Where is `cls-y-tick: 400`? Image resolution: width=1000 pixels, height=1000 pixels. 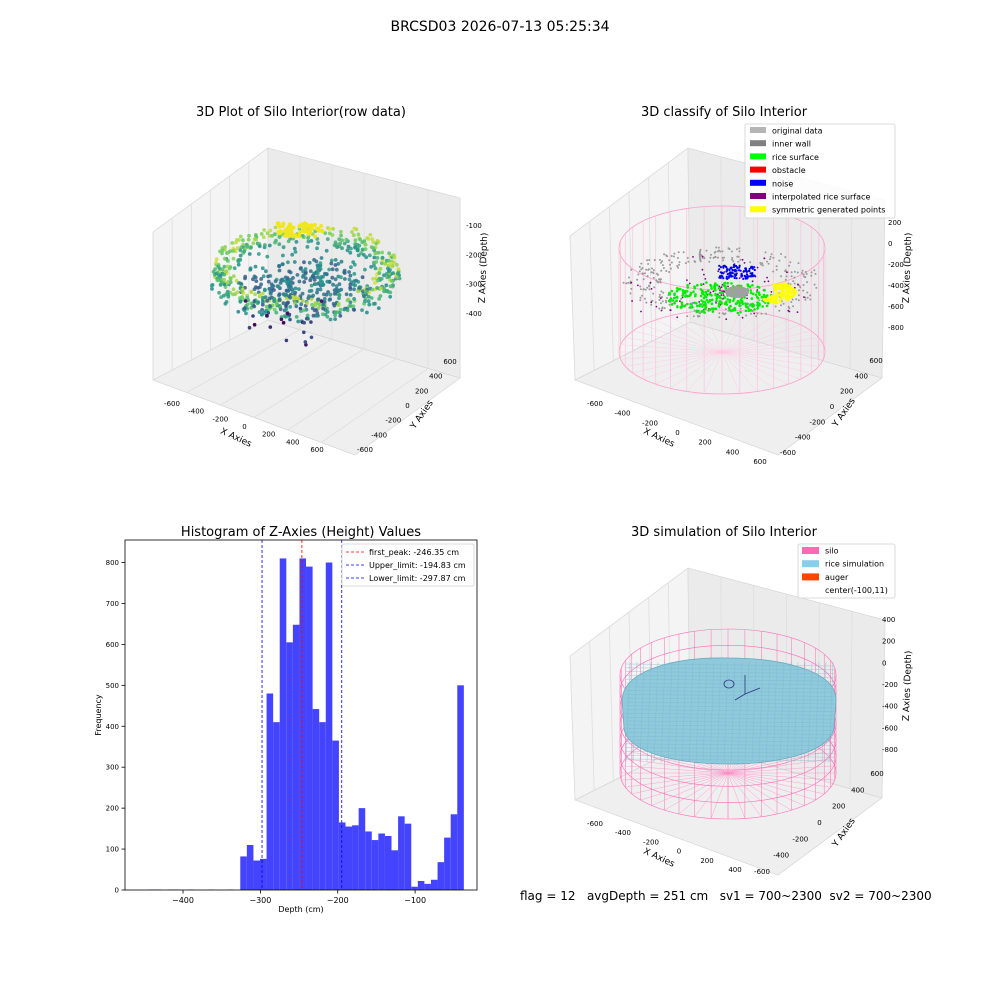 cls-y-tick: 400 is located at coordinates (861, 376).